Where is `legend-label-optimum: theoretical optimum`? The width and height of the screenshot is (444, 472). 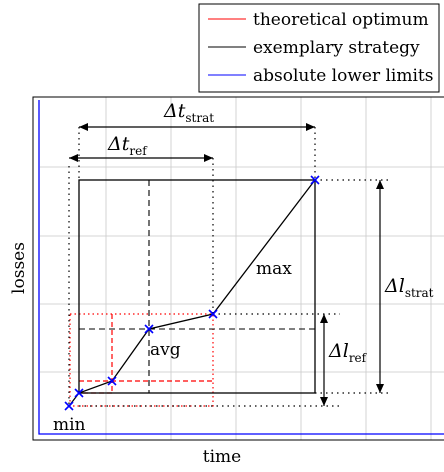
legend-label-optimum: theoretical optimum is located at coordinates (341, 20).